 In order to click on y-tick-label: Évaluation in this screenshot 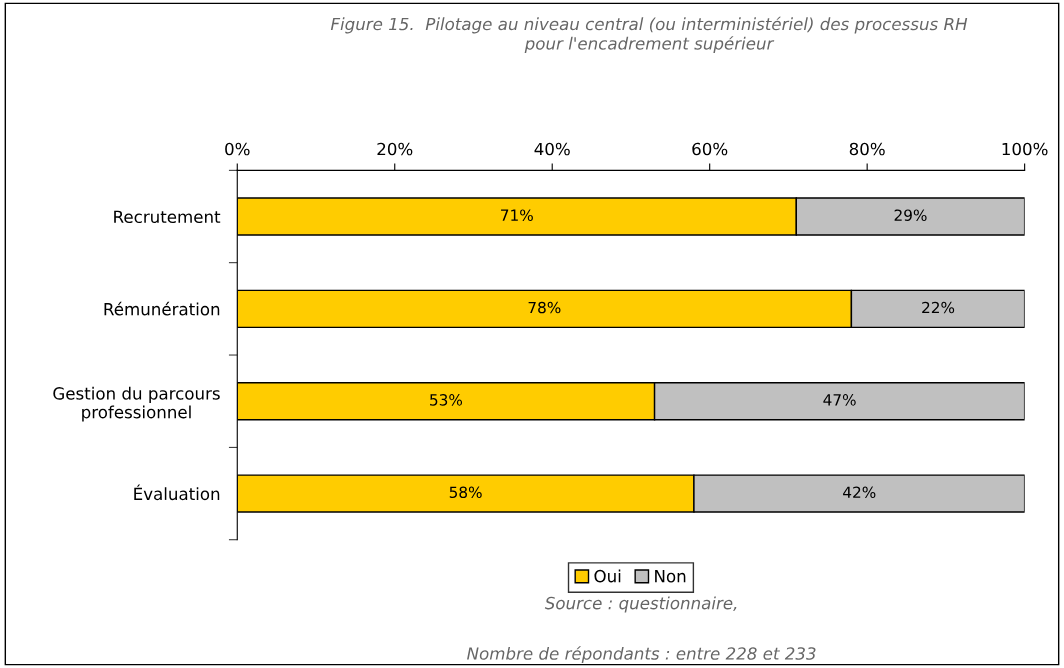, I will do `click(177, 492)`.